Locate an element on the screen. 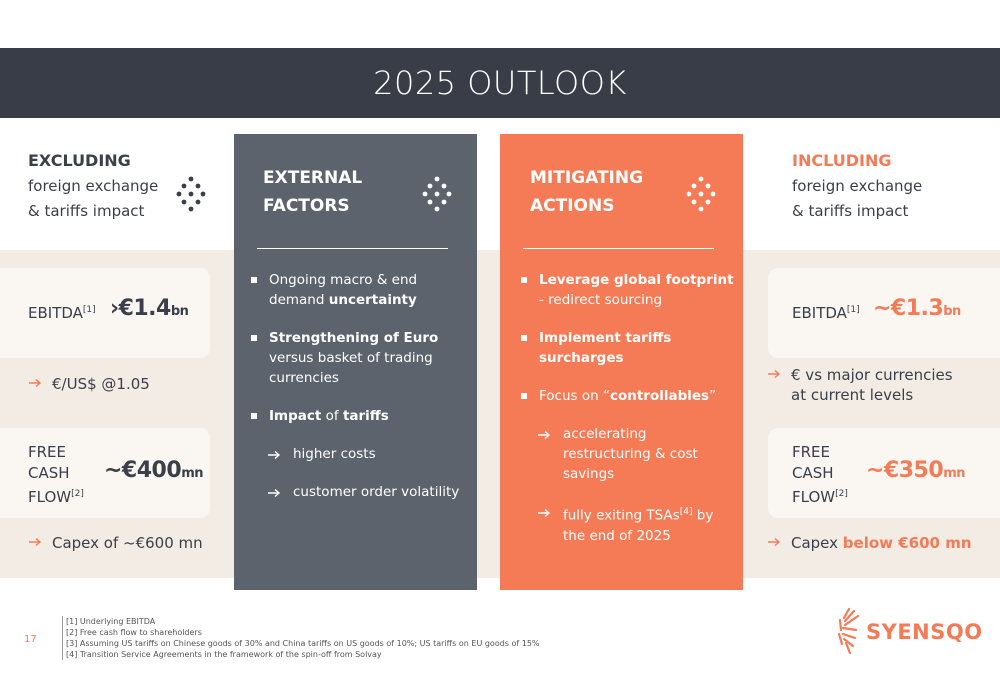 This screenshot has width=1000, height=685. logo: SYENSQO is located at coordinates (924, 632).